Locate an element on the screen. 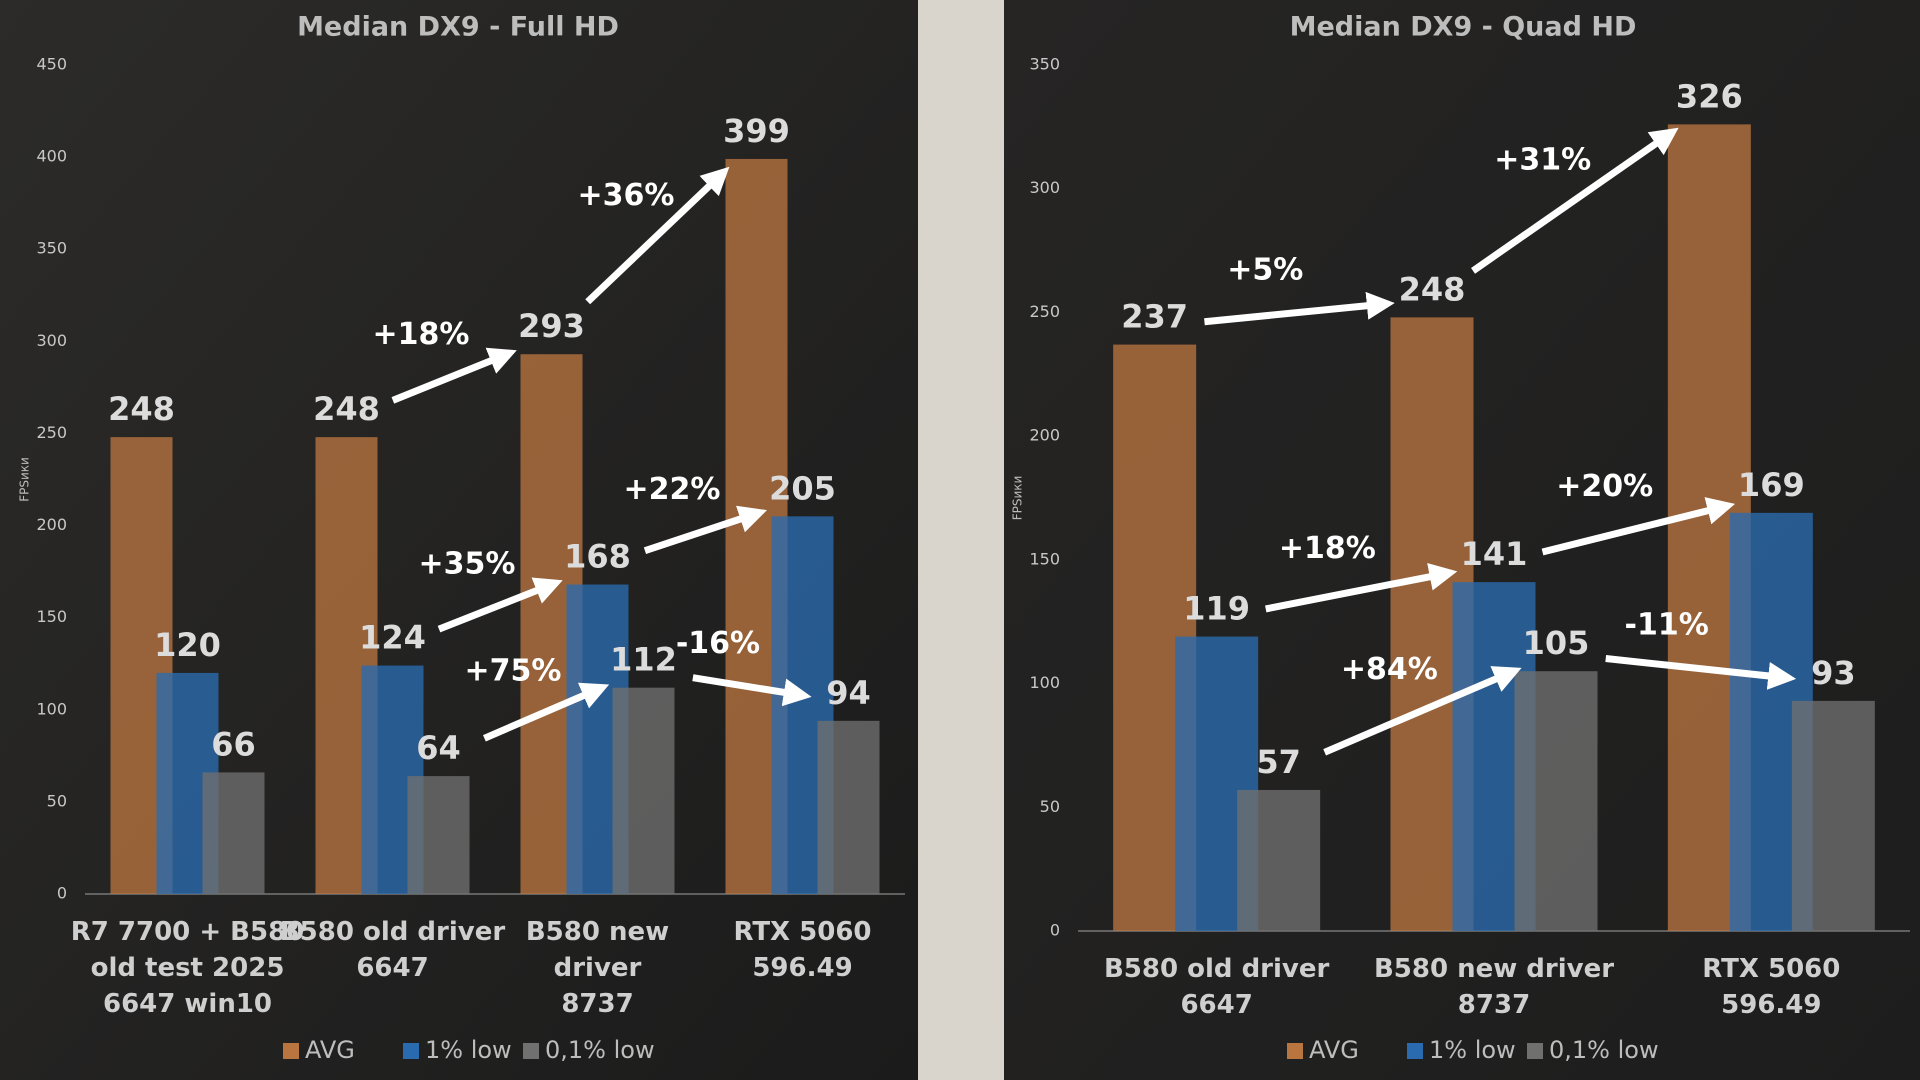 This screenshot has width=1920, height=1080. x-tick-label: R7 7700 + B580 old test 2025 6647 win10 is located at coordinates (187, 968).